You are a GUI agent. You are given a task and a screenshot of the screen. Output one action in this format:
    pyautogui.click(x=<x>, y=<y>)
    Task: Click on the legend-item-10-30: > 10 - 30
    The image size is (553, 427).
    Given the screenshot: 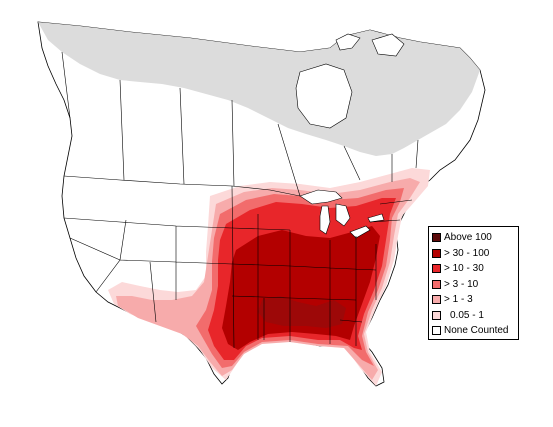 What is the action you would take?
    pyautogui.click(x=474, y=269)
    